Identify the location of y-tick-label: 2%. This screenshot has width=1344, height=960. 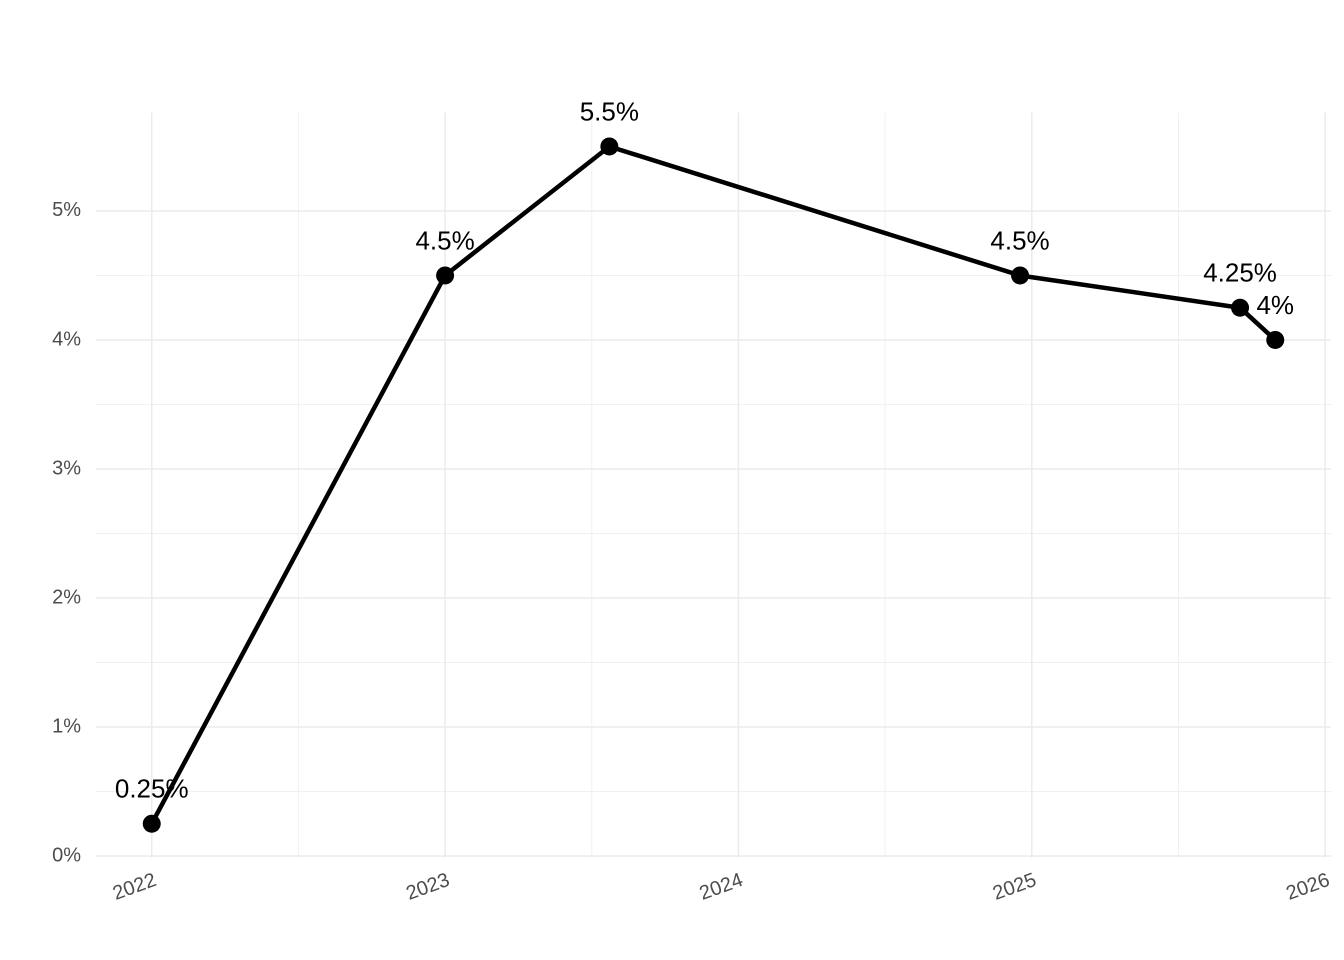
(66, 597).